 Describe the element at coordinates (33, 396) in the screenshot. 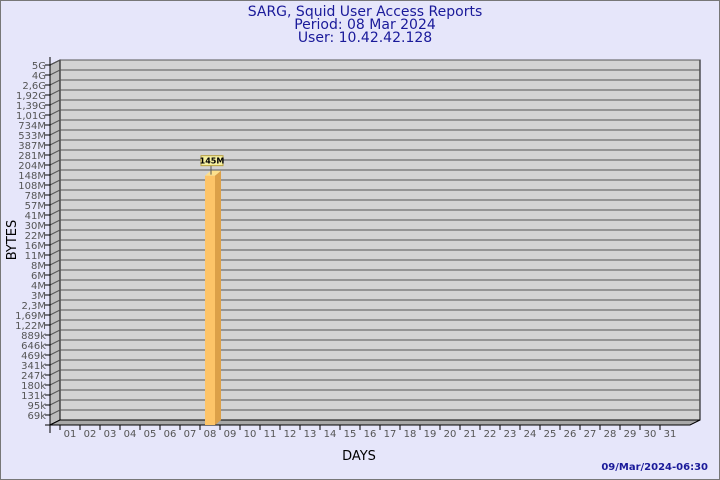

I see `y-tick-label: 131k` at that location.